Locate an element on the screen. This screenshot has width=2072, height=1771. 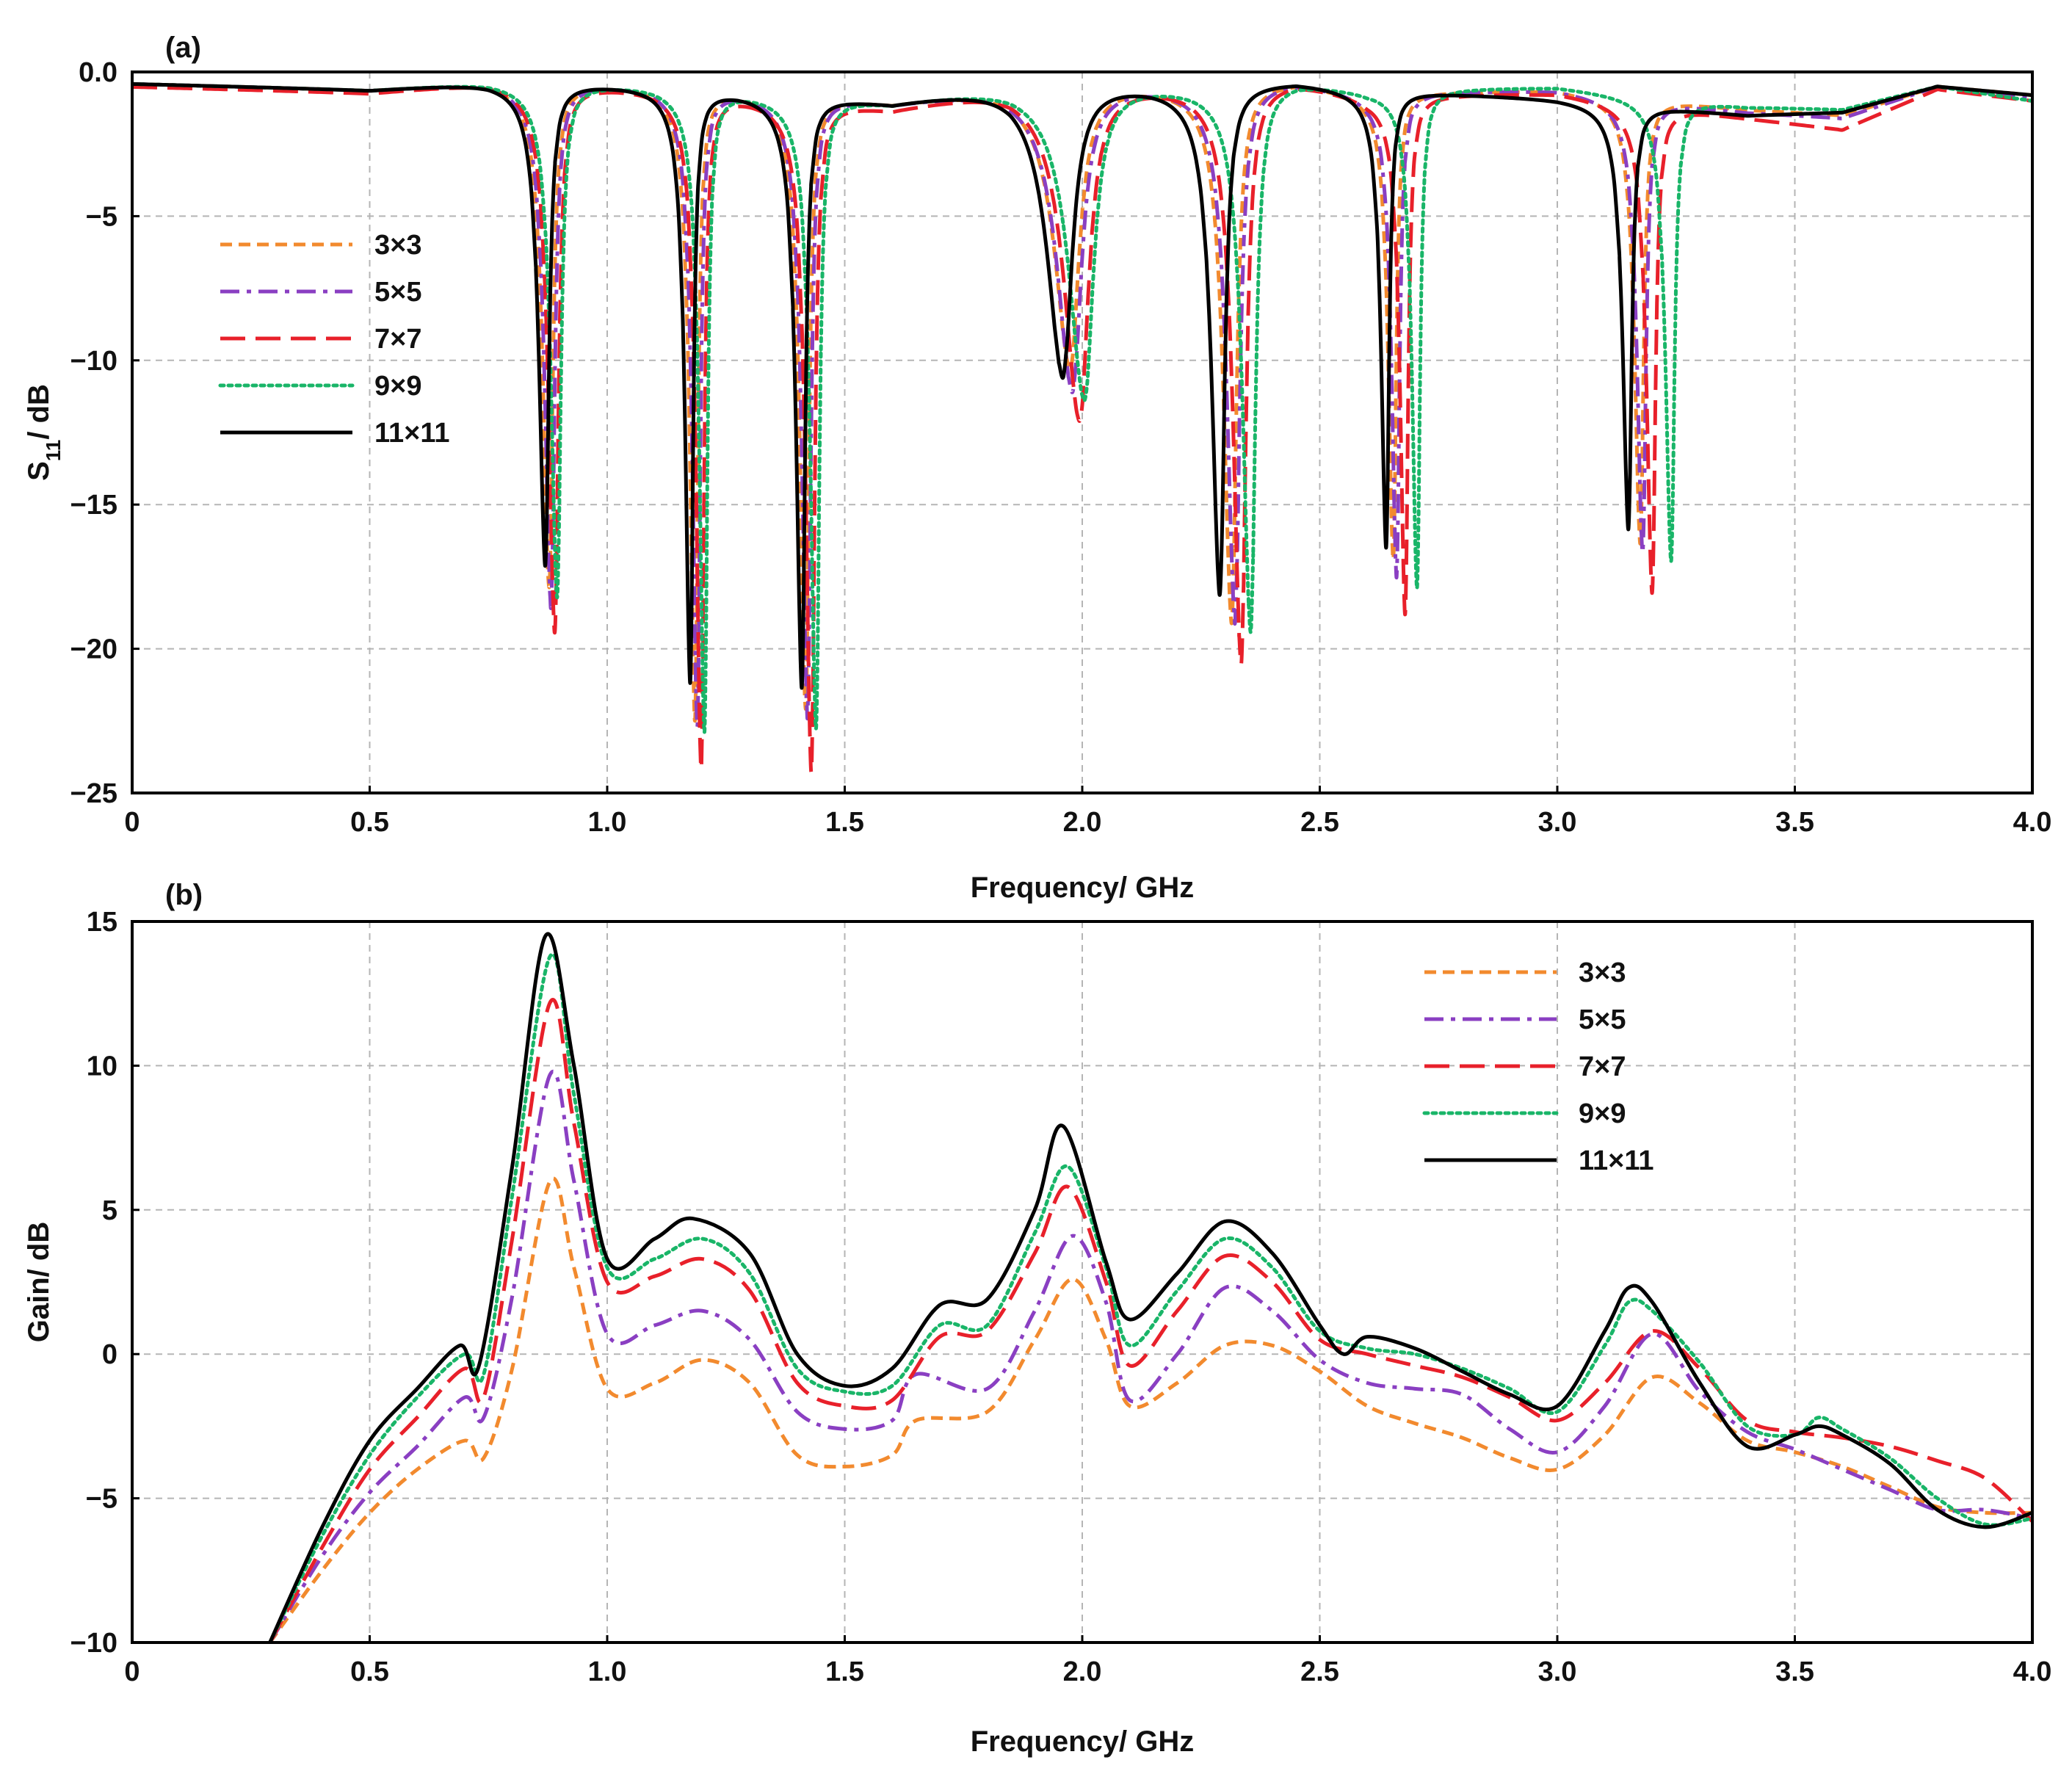
panel-a-y-ticks: 0.0 −5 −10 −15 −20 −25 is located at coordinates (105, 433).